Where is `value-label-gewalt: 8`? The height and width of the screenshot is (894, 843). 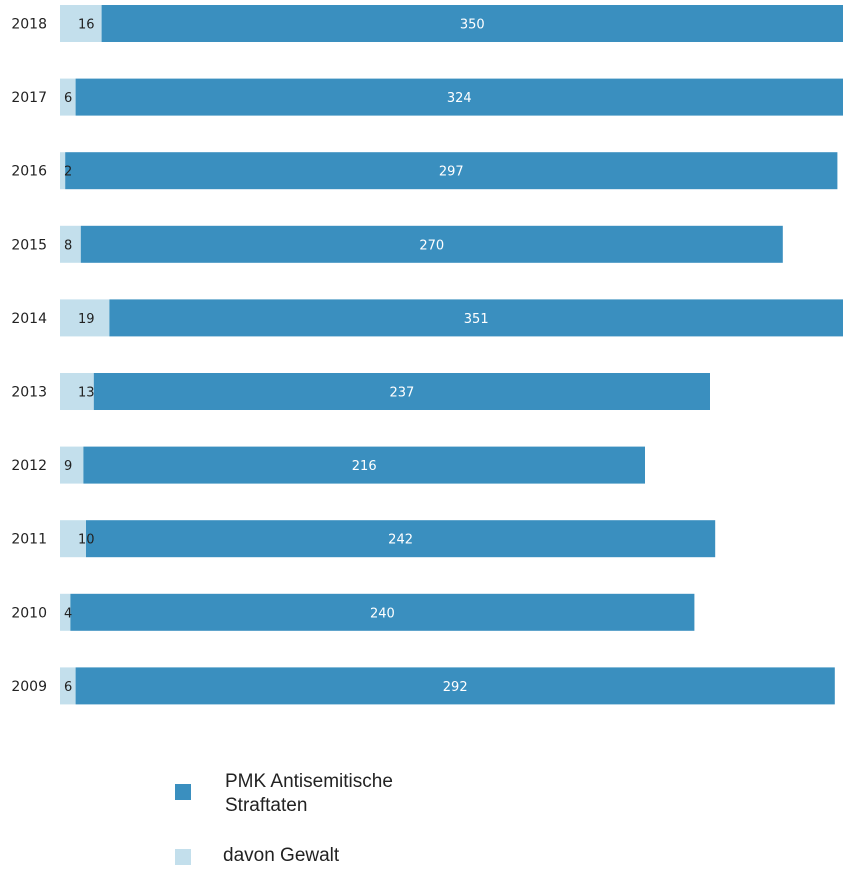 value-label-gewalt: 8 is located at coordinates (68, 245).